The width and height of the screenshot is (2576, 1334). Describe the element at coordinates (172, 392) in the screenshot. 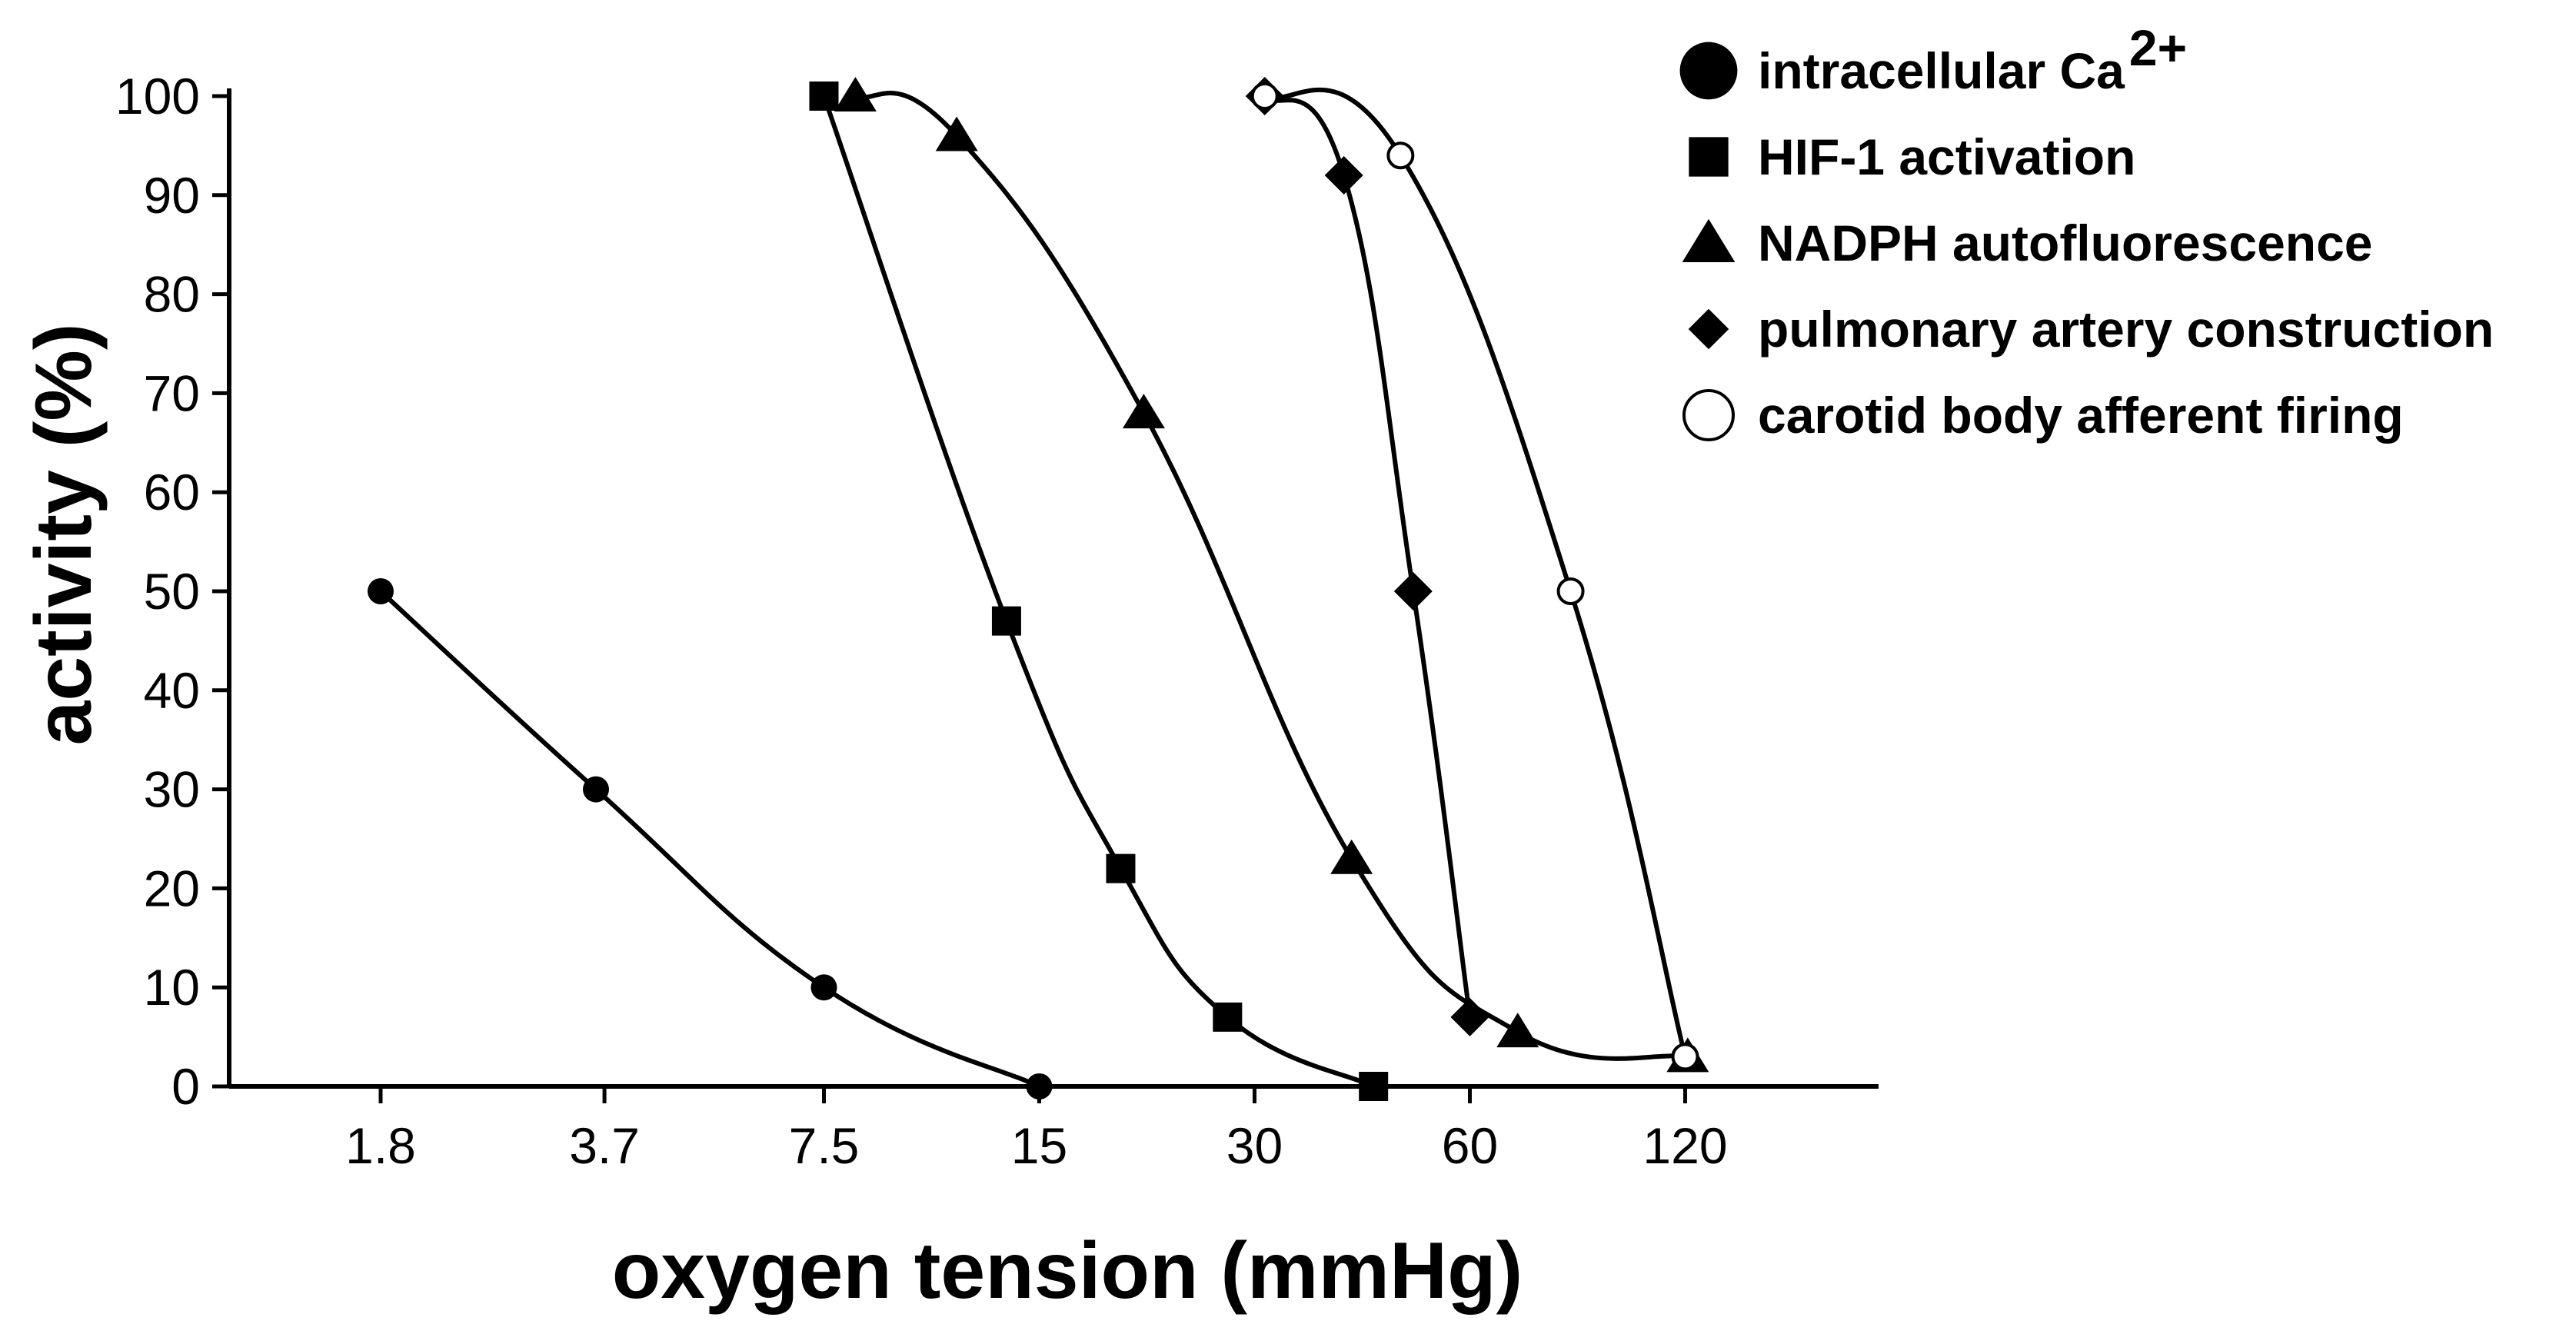

I see `y-tick-label: 70` at that location.